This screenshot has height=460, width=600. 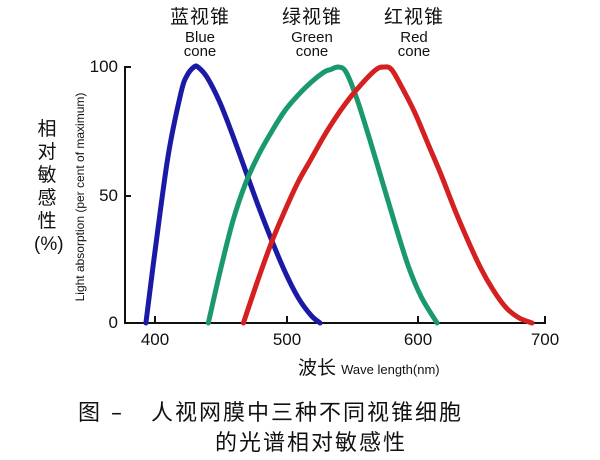 What do you see at coordinates (47, 152) in the screenshot?
I see `y-label-char: 对` at bounding box center [47, 152].